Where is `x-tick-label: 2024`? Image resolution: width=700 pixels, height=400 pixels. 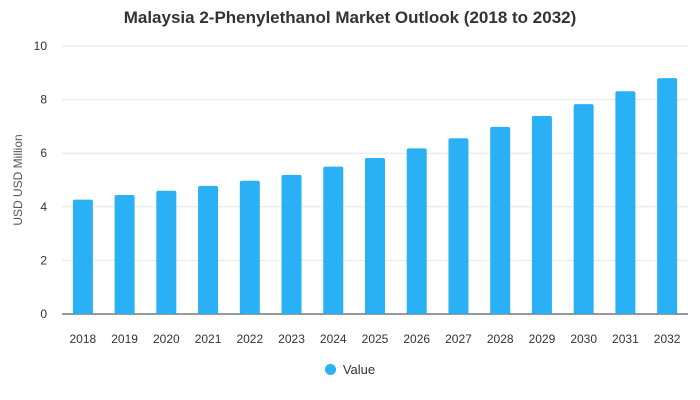 x-tick-label: 2024 is located at coordinates (333, 339).